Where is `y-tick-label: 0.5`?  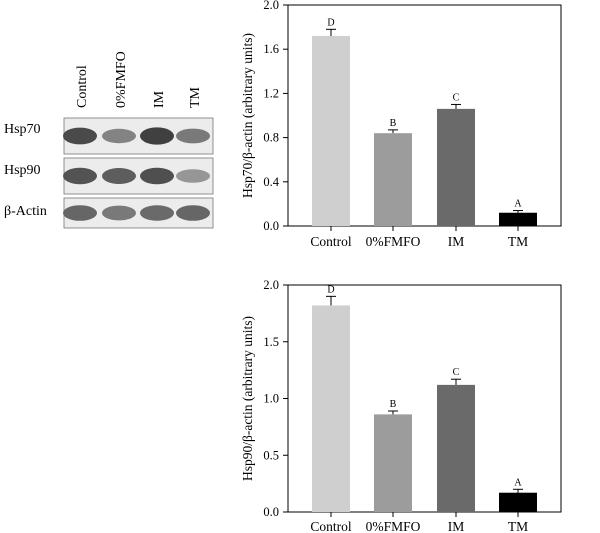 y-tick-label: 0.5 is located at coordinates (271, 455).